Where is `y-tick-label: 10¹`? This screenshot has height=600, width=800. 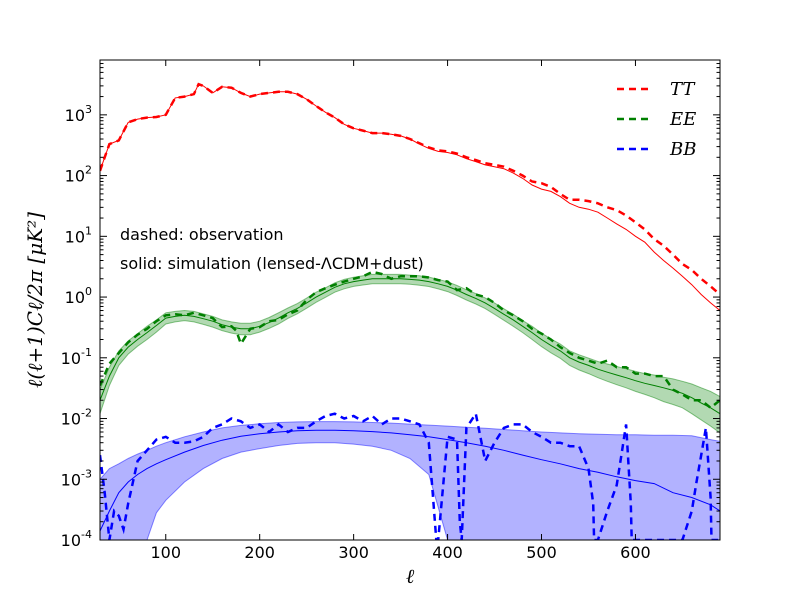 y-tick-label: 10¹ is located at coordinates (78, 235).